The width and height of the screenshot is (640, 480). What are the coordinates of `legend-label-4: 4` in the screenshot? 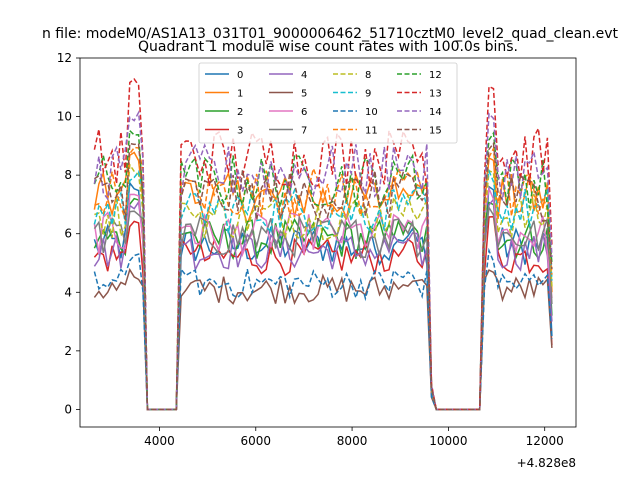 It's located at (304, 75).